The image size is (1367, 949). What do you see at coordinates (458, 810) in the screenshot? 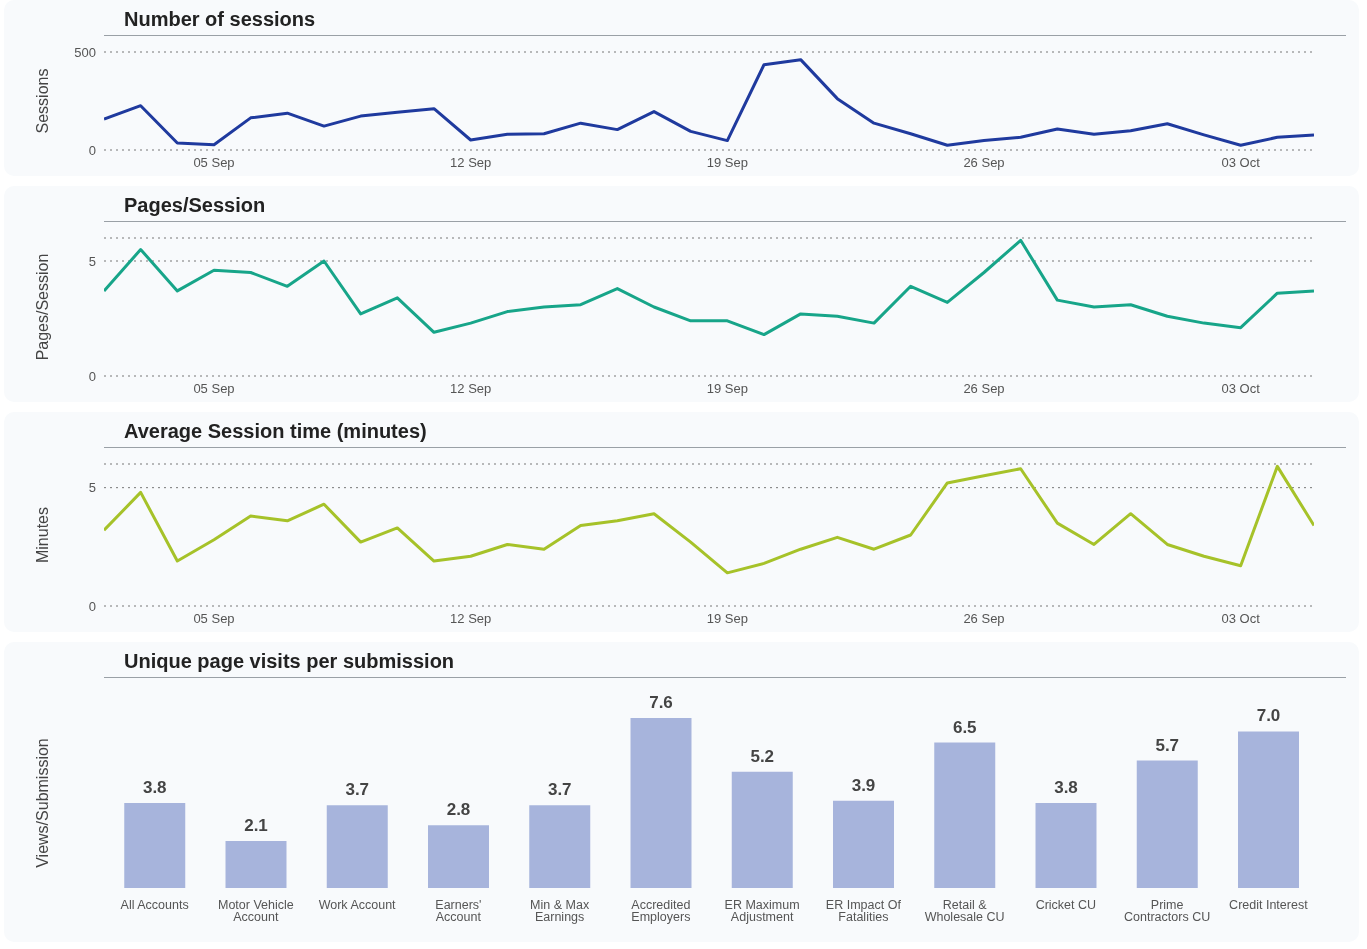
I see `data-label: 2.8` at bounding box center [458, 810].